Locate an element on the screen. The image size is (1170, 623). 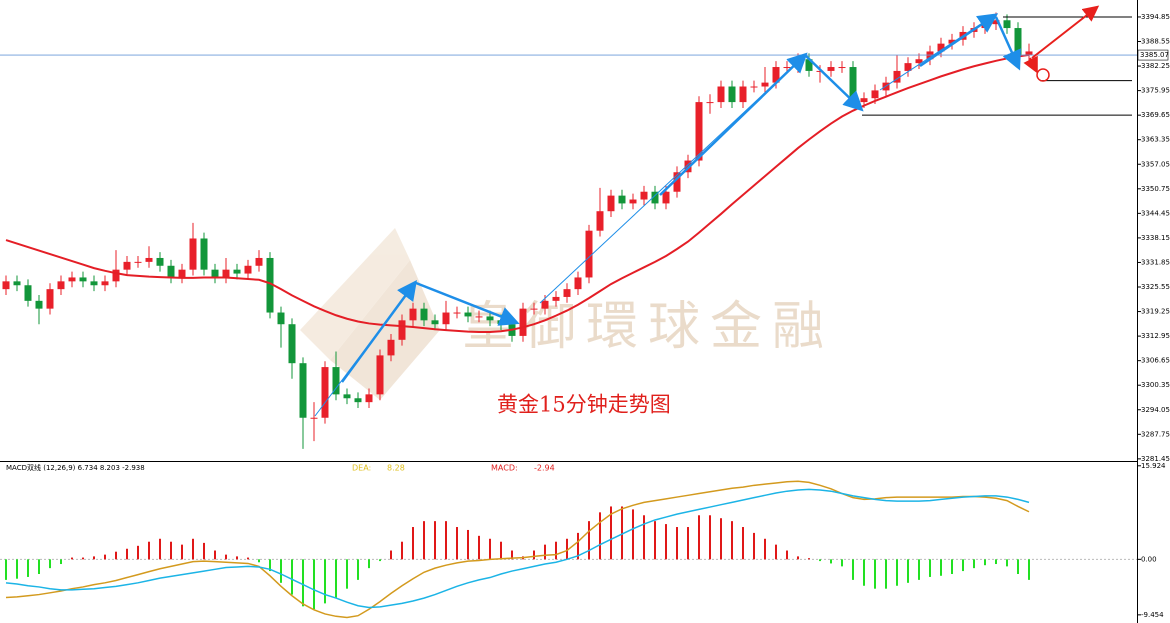
y-tick-label: -9.454 is located at coordinates (1152, 615).